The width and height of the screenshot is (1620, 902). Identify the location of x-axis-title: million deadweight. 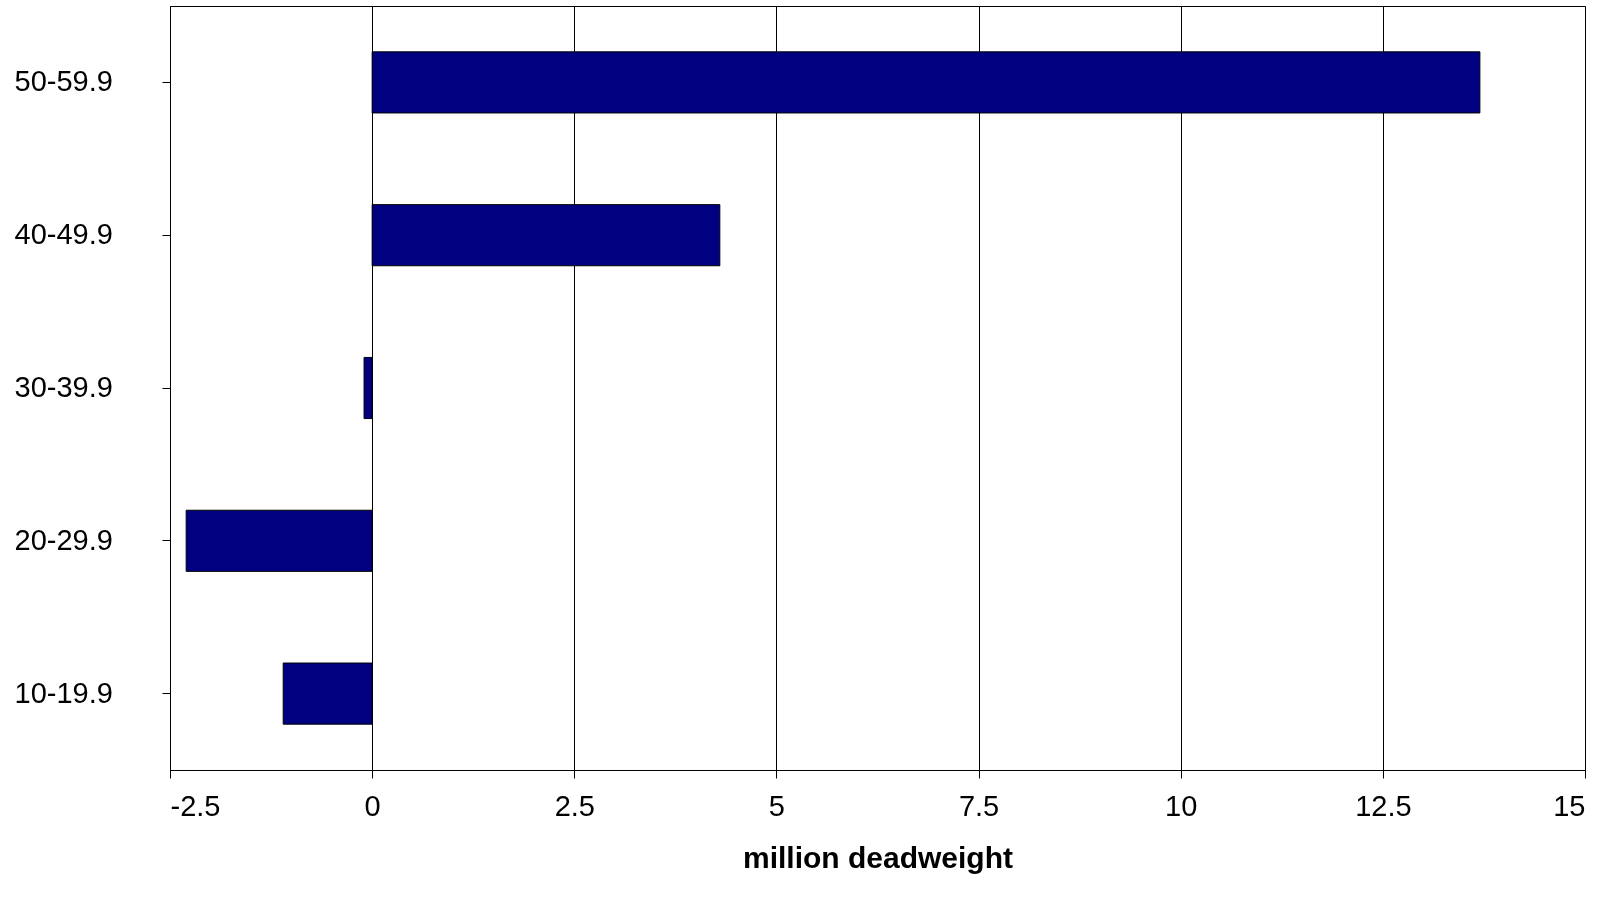
(878, 857).